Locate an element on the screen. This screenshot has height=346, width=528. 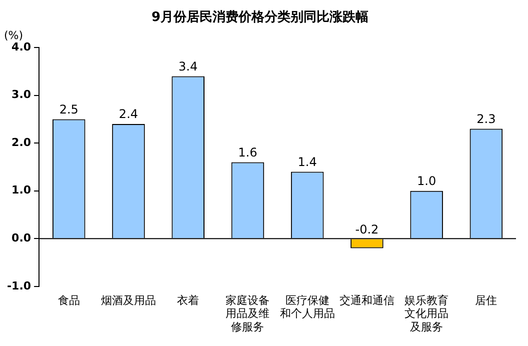
x-tick-label: 烟酒及用品 is located at coordinates (128, 300).